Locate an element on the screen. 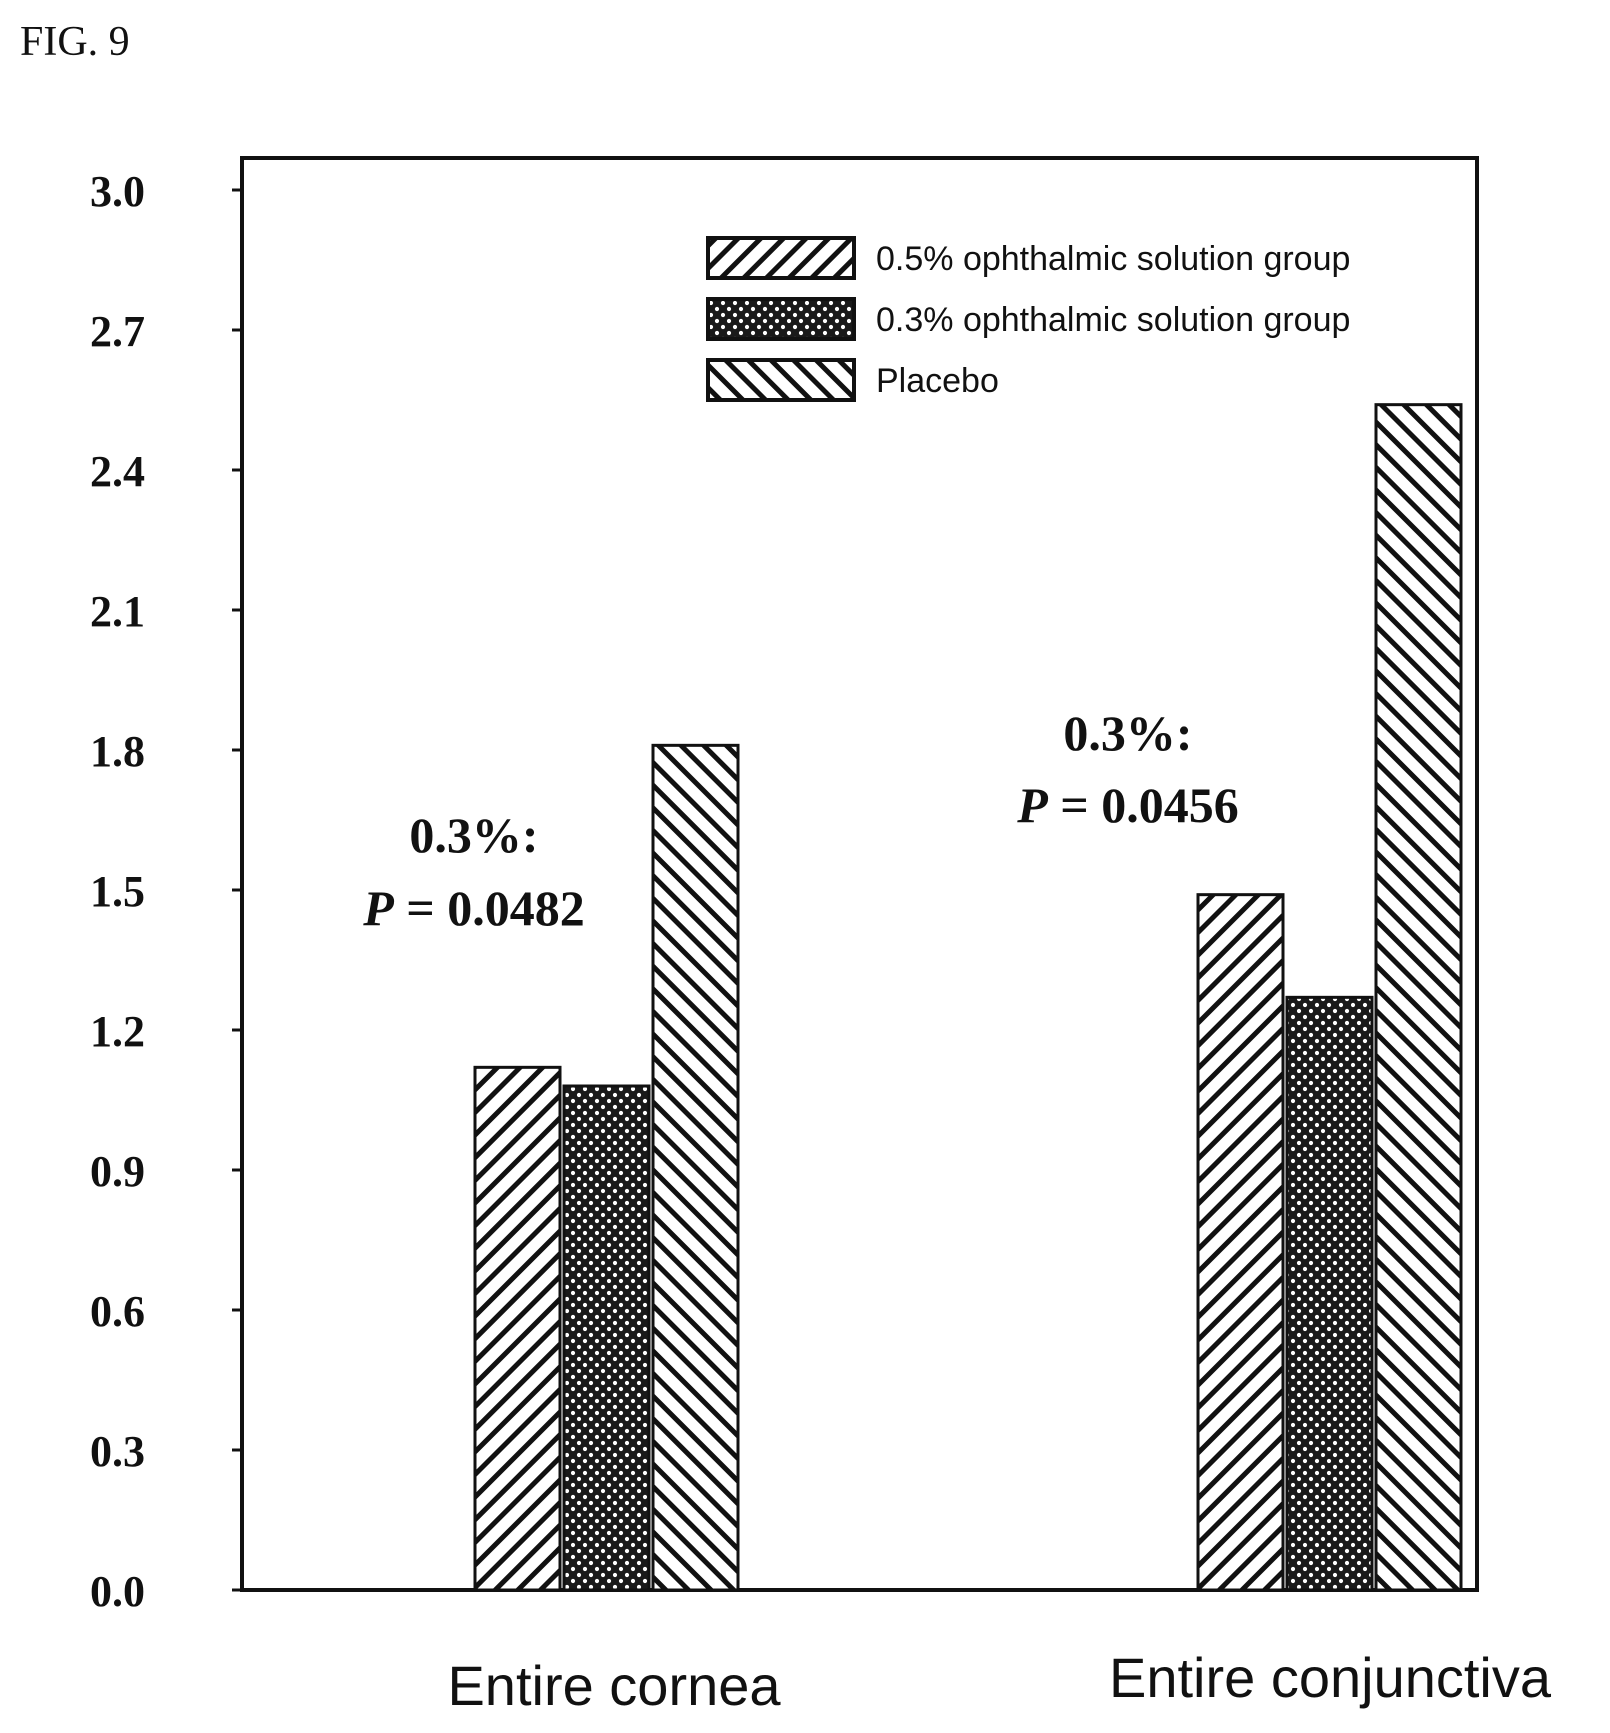 The height and width of the screenshot is (1733, 1610). x-category-label: Entire cornea is located at coordinates (614, 1685).